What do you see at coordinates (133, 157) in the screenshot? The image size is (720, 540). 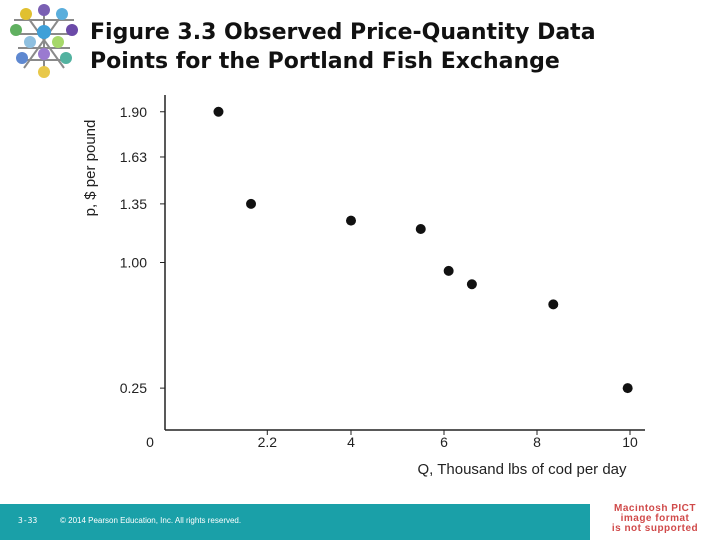 I see `y-tick-label: 1.63` at bounding box center [133, 157].